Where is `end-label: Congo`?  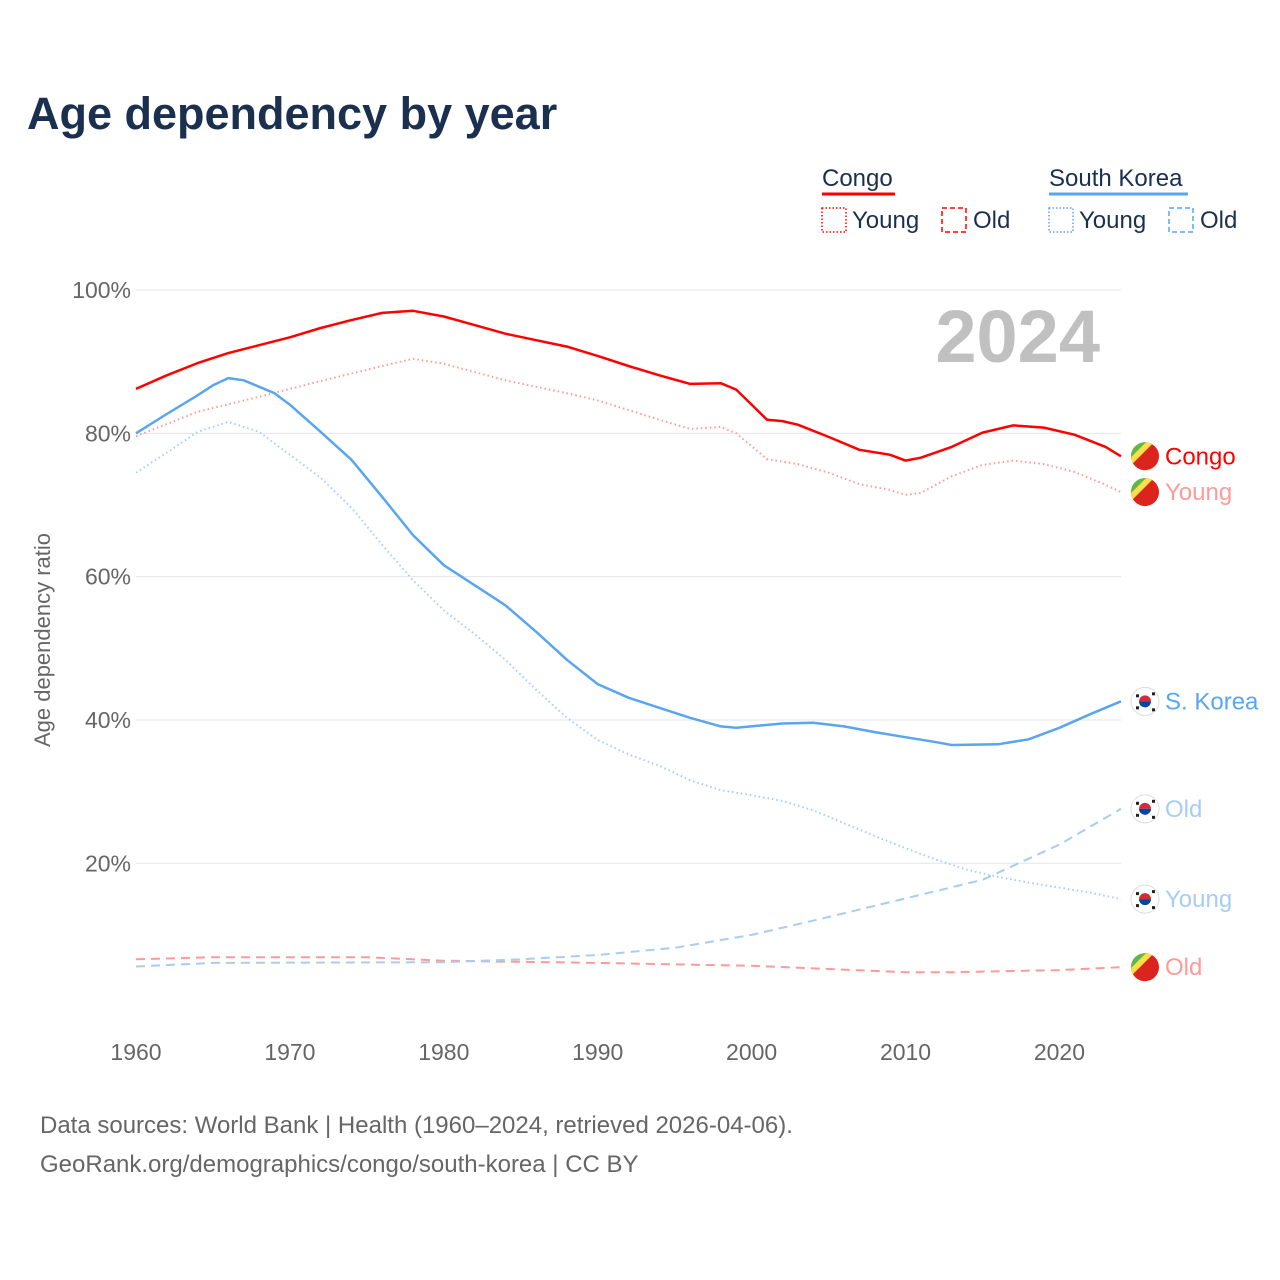 end-label: Congo is located at coordinates (1200, 456).